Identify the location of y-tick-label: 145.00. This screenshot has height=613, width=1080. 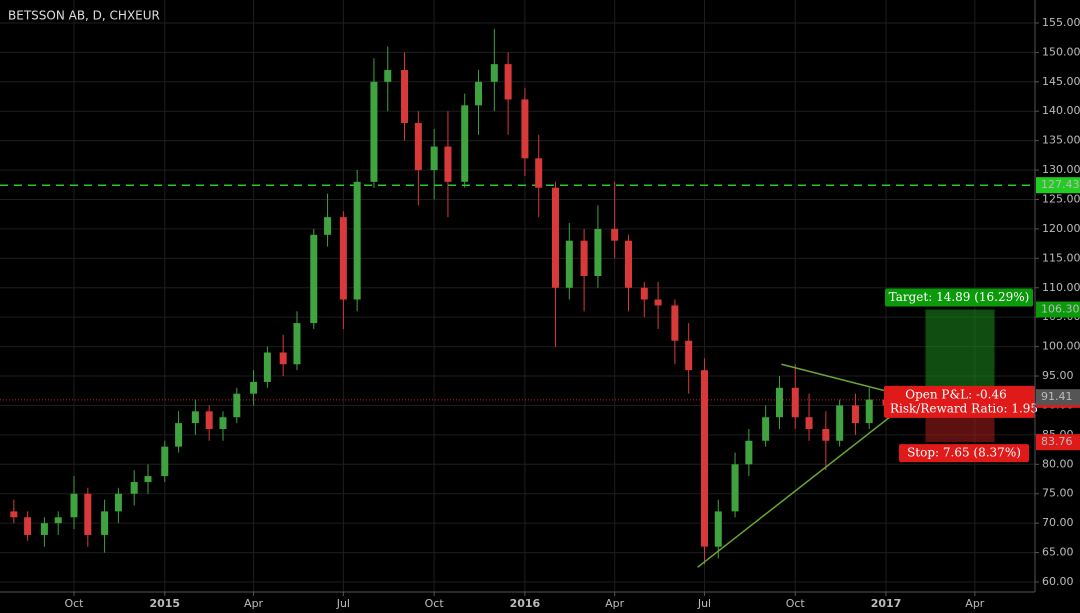
(1061, 81).